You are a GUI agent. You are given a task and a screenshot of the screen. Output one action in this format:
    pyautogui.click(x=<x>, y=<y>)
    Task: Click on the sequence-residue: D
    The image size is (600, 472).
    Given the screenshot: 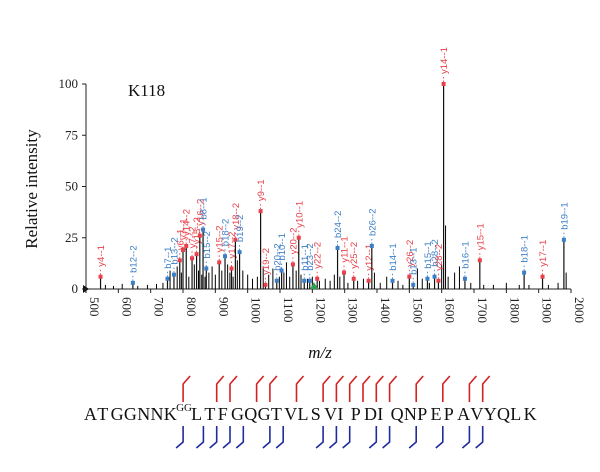 What is the action you would take?
    pyautogui.click(x=370, y=414)
    